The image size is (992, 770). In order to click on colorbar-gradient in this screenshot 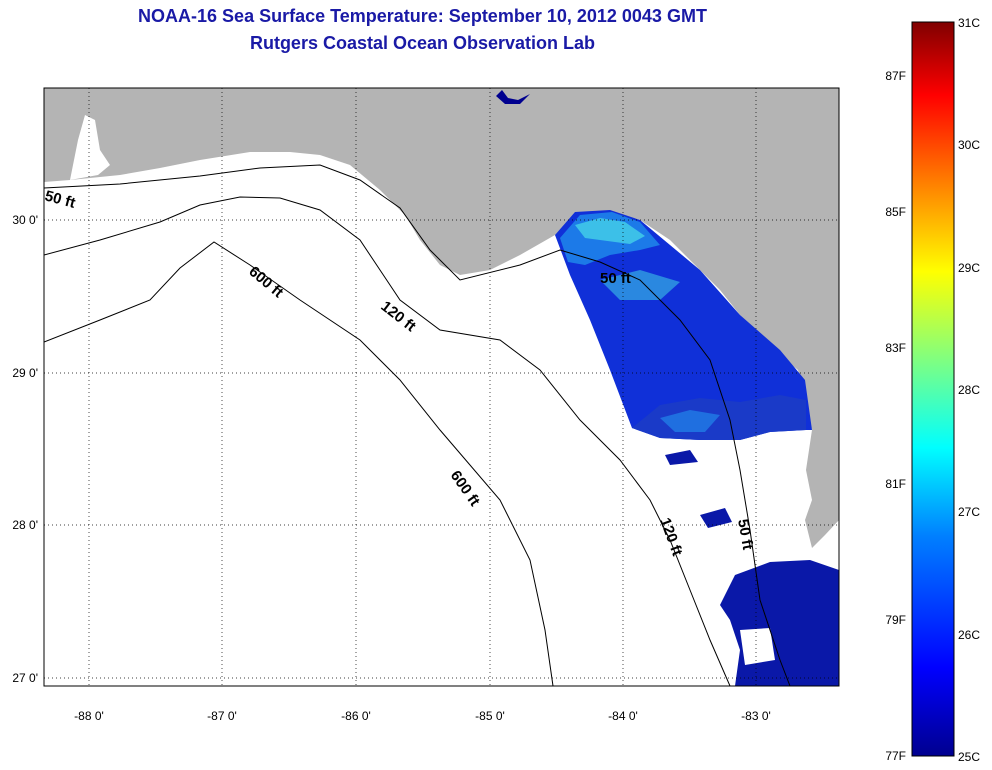, I will do `click(933, 389)`.